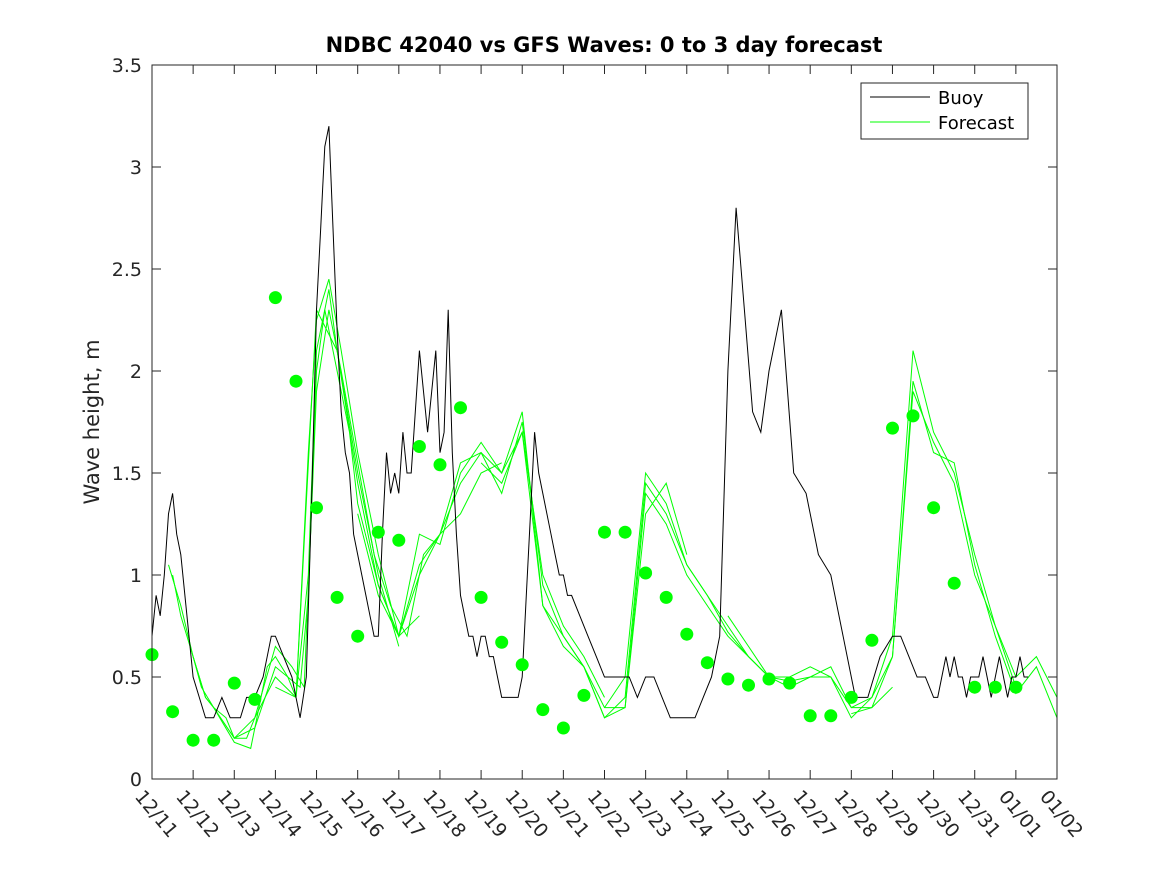 The image size is (1167, 875). I want to click on x-tick-label: 12/14, so click(280, 814).